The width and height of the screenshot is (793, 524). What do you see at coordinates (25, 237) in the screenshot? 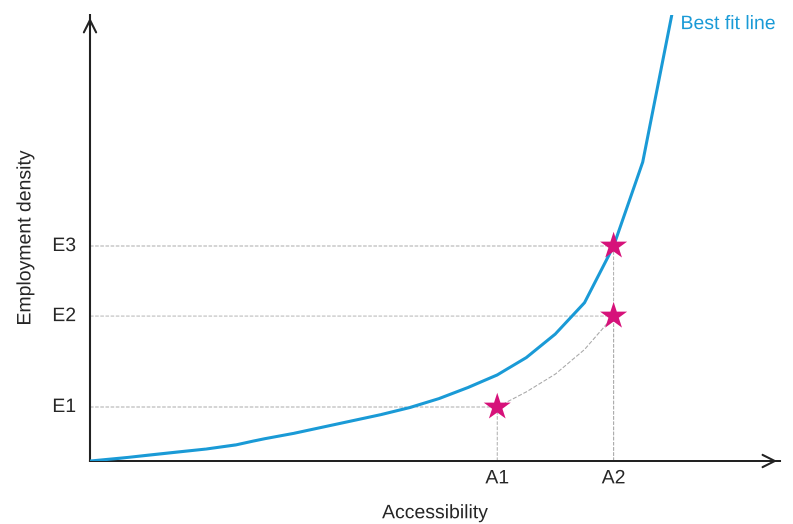
I see `y-axis-title: Employment density` at bounding box center [25, 237].